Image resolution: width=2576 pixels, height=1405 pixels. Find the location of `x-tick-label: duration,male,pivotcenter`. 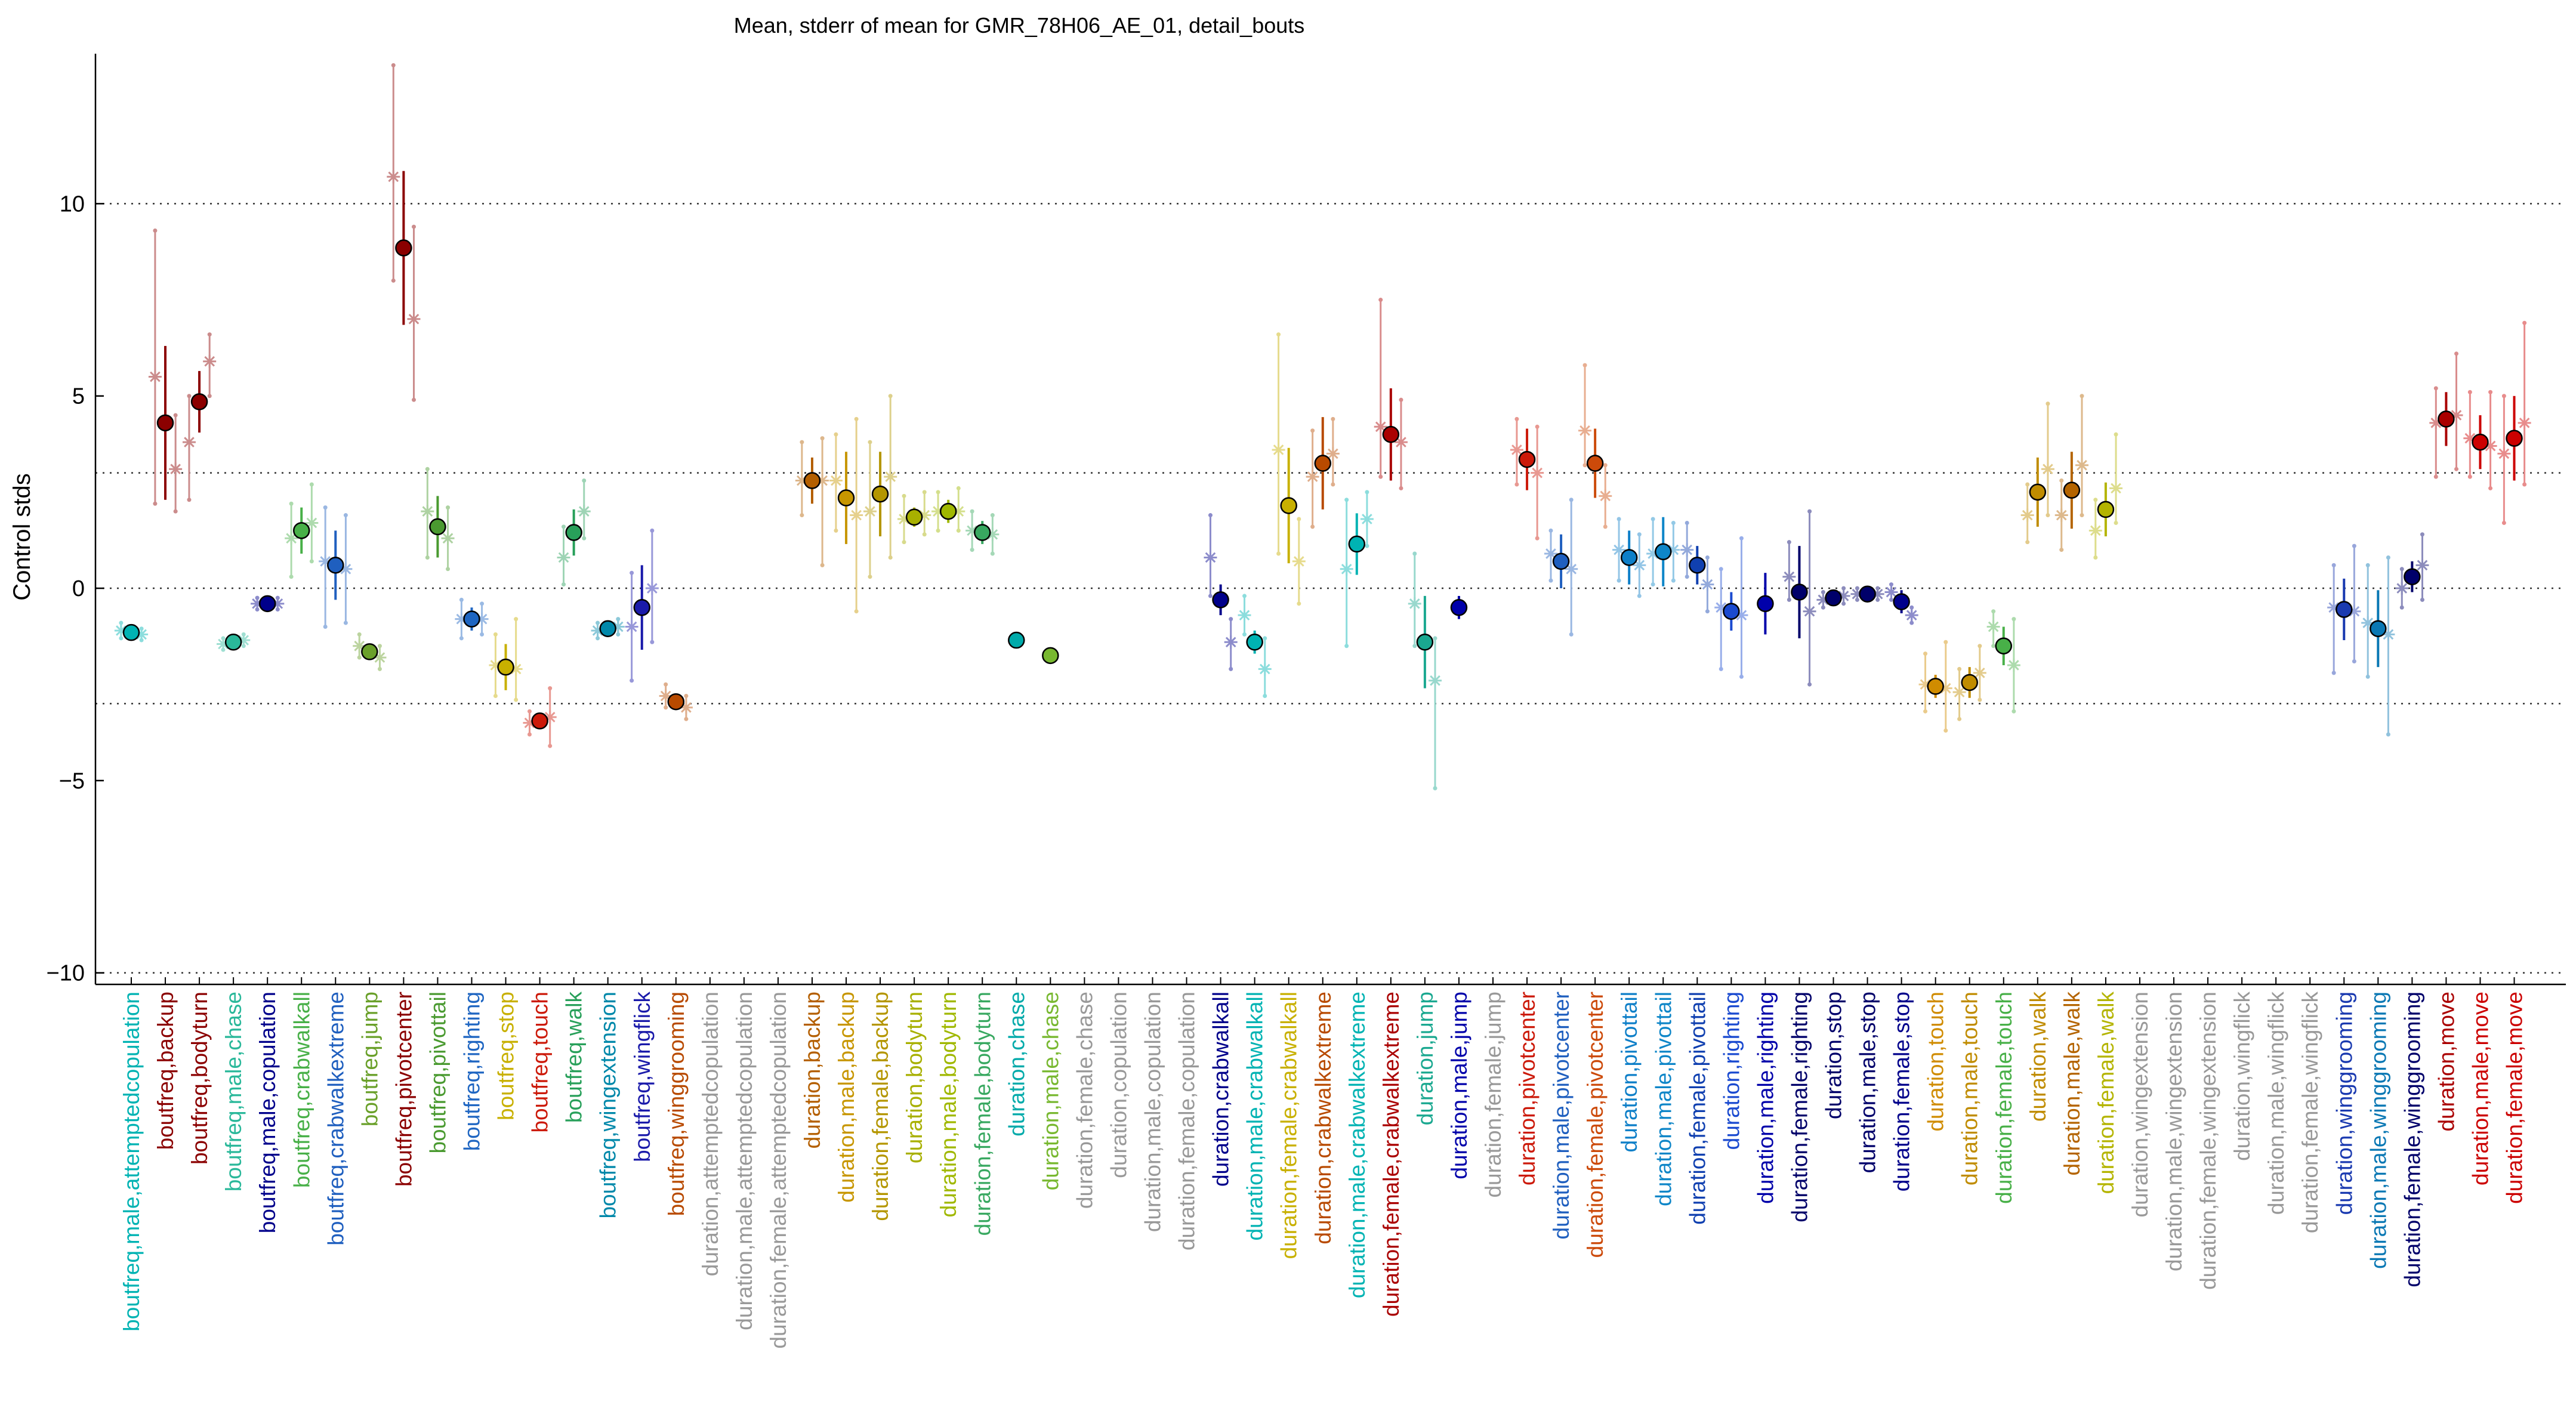

x-tick-label: duration,male,pivotcenter is located at coordinates (1561, 1115).